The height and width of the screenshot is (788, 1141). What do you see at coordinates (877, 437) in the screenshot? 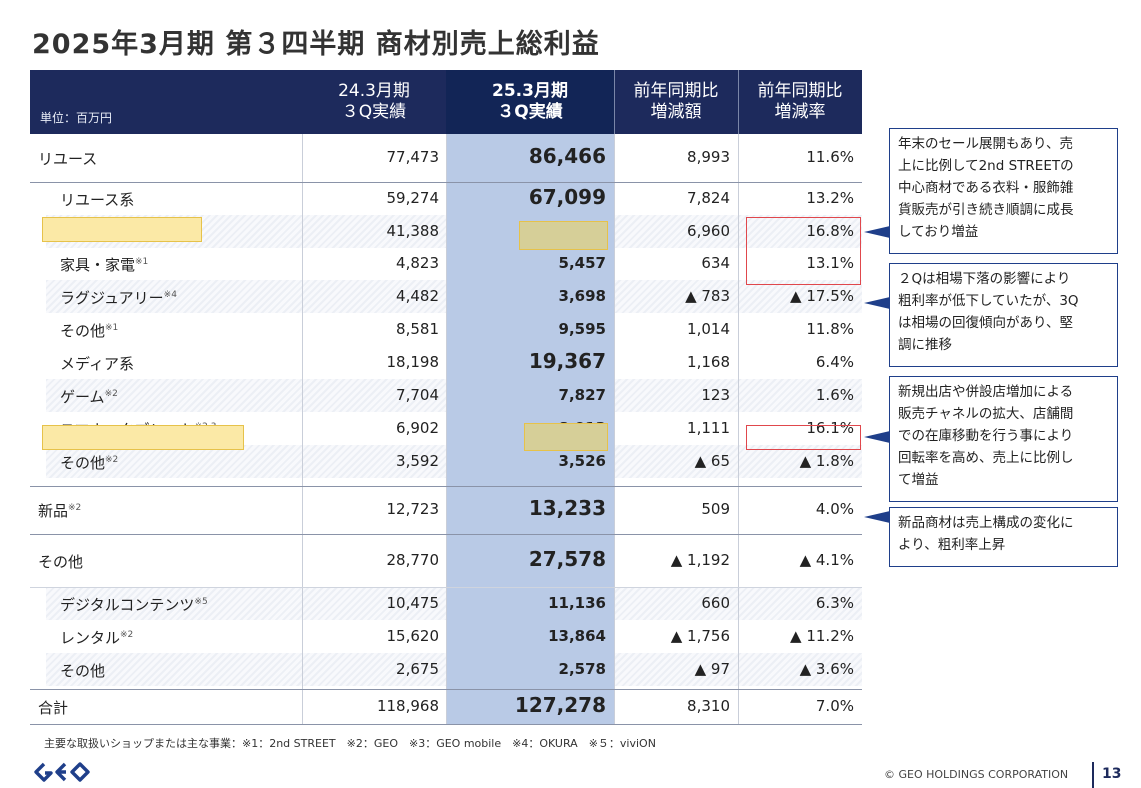
I see `note-arrow` at bounding box center [877, 437].